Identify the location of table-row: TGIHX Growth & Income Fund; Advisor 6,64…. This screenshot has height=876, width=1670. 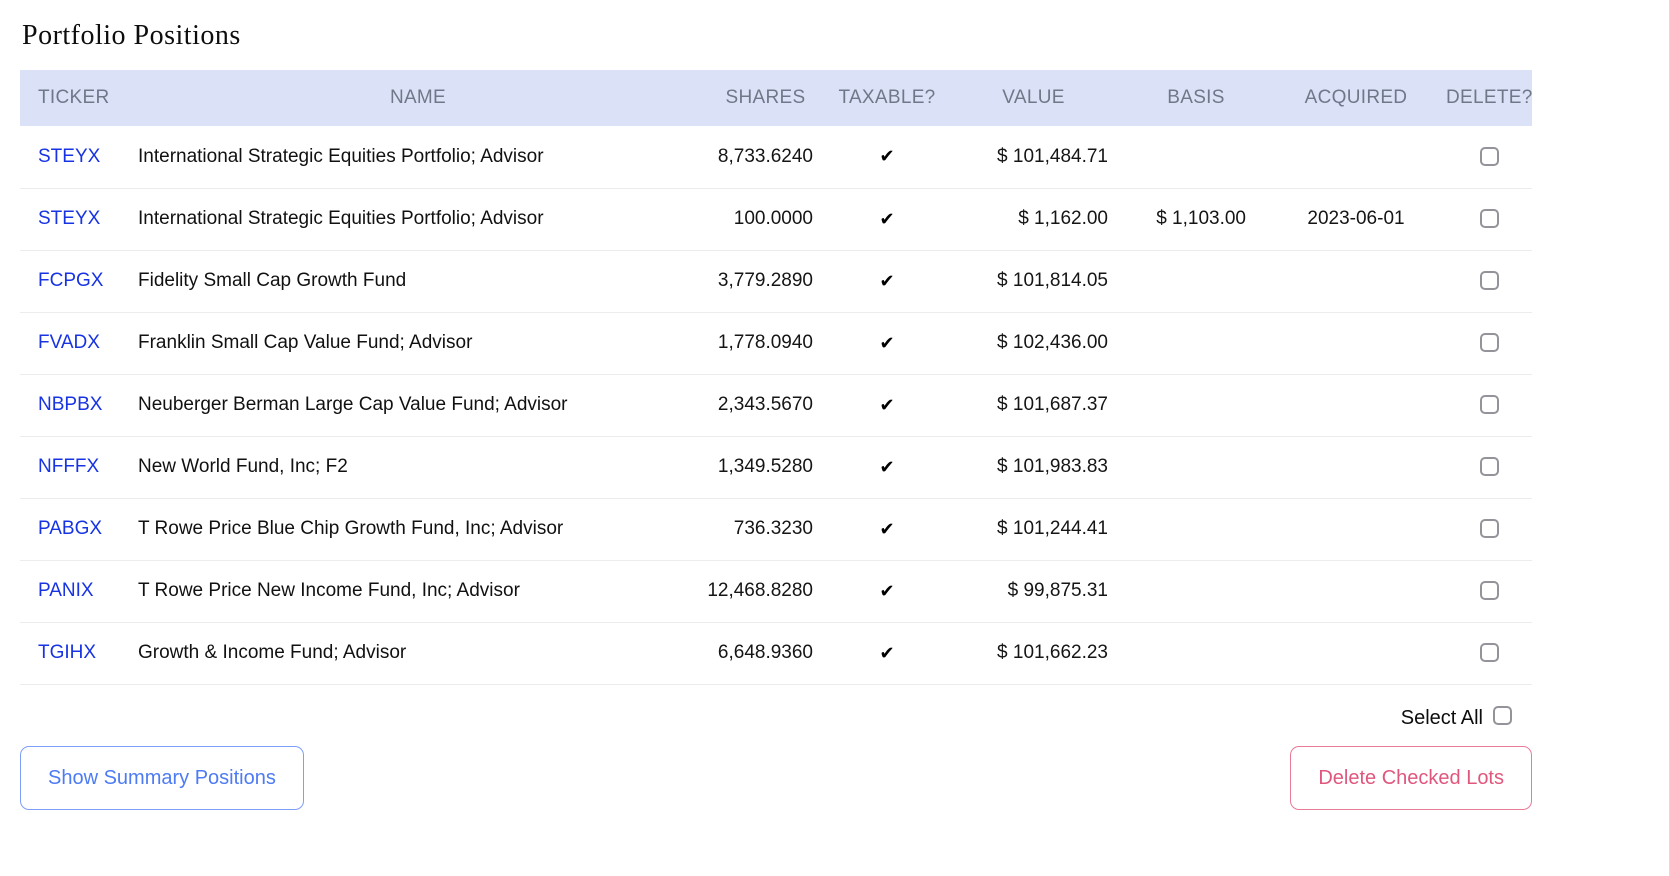
(776, 653).